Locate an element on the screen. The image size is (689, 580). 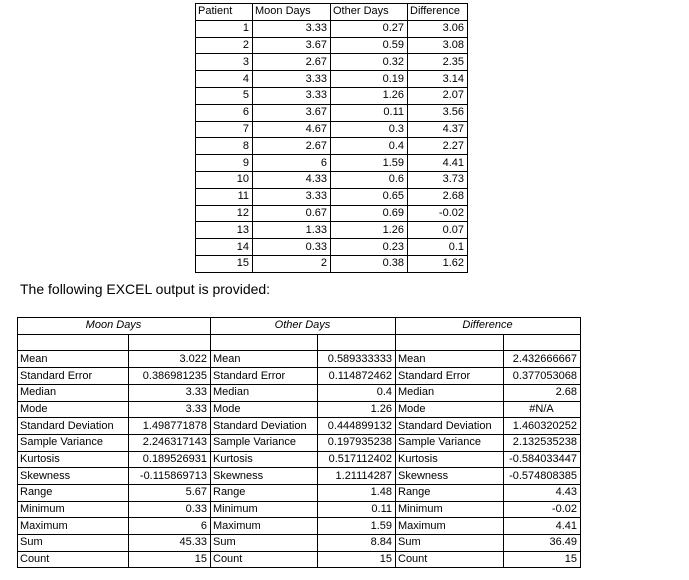
stats-value-cell: 0.589333333 is located at coordinates (356, 359).